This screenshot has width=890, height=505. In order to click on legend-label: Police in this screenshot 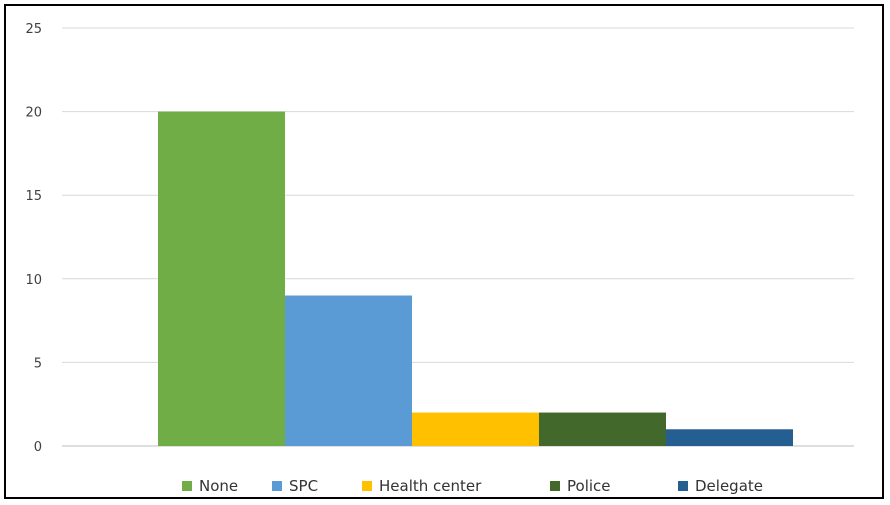, I will do `click(589, 486)`.